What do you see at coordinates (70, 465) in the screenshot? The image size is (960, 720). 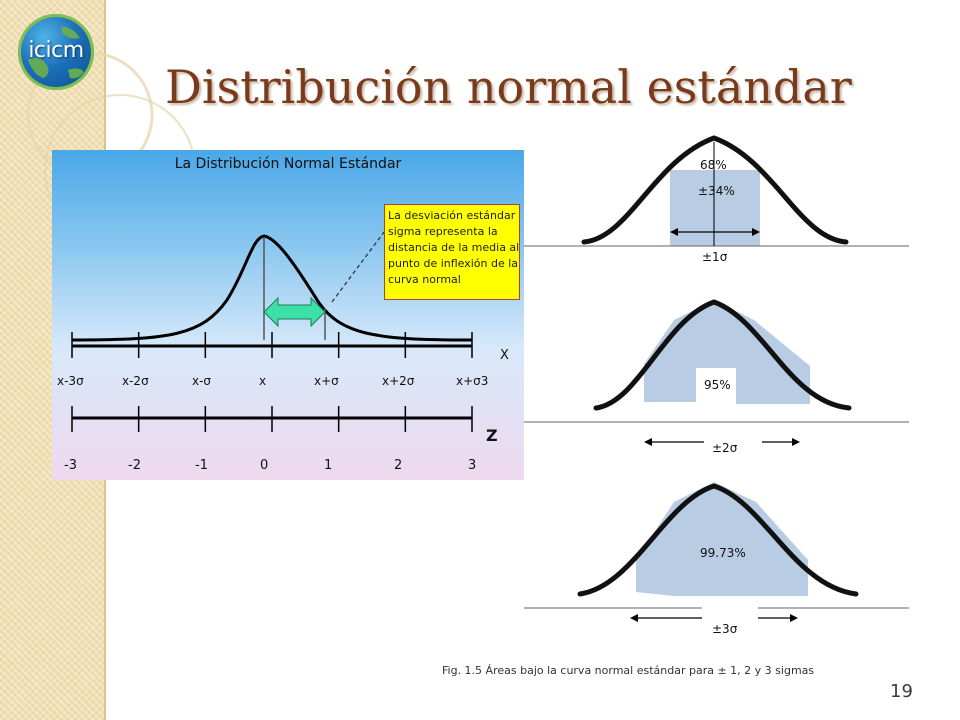 I see `z-tick-label: -3` at bounding box center [70, 465].